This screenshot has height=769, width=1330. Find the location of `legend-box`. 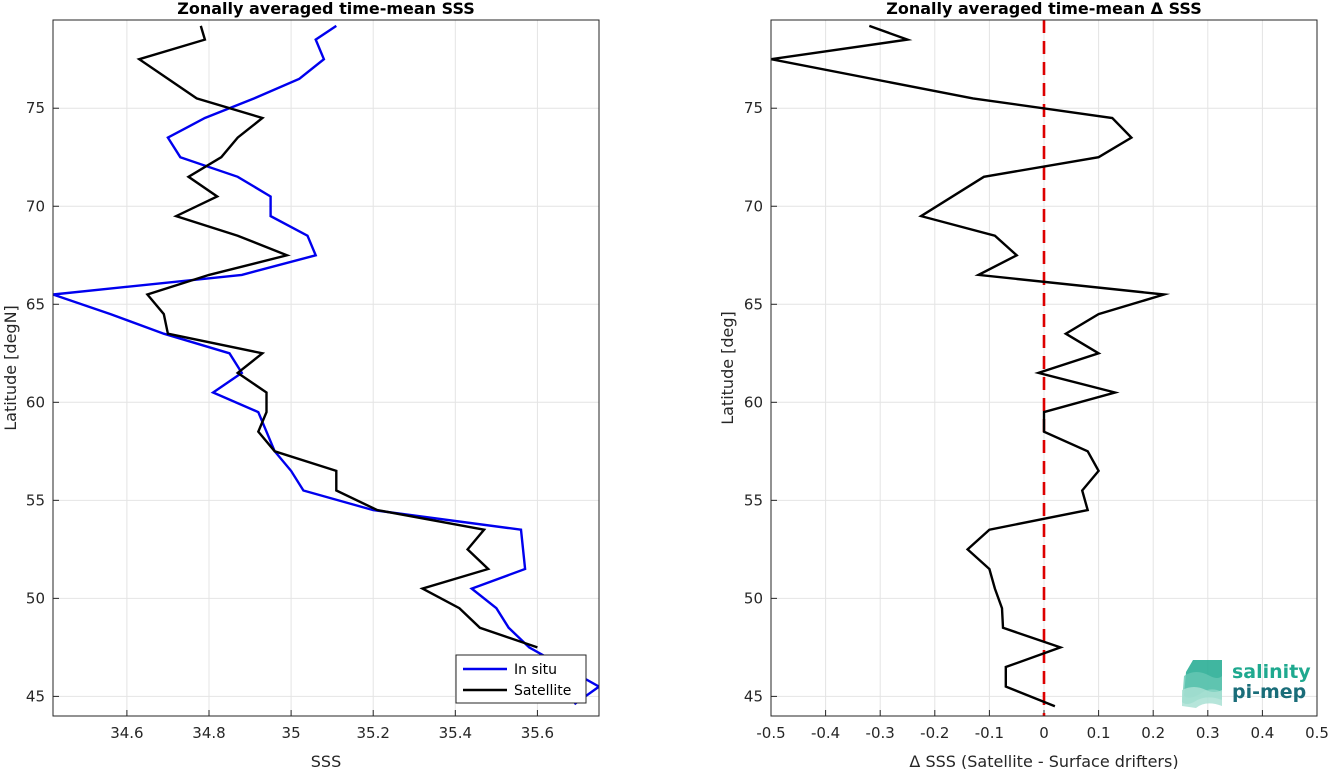

legend-box is located at coordinates (521, 679).